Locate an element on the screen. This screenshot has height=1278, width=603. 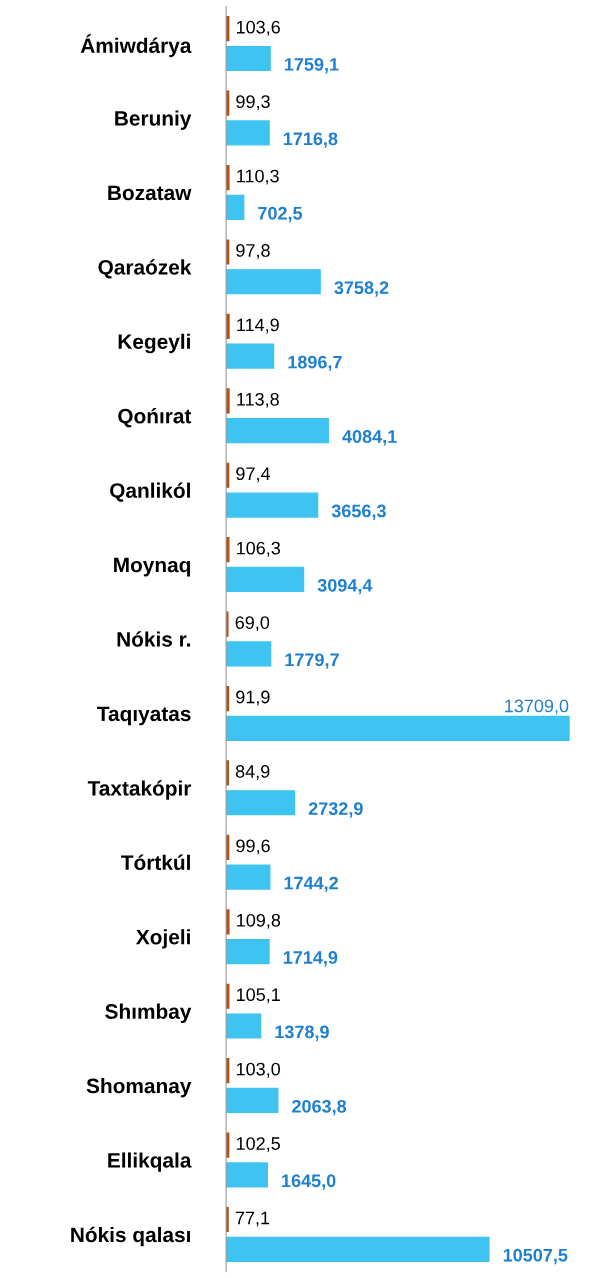
data-label: 1779,7 is located at coordinates (312, 661).